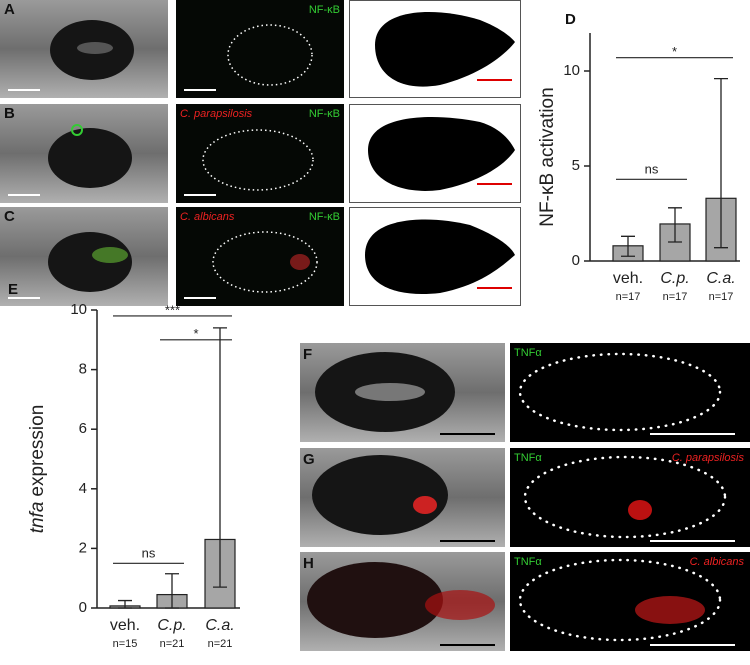 This screenshot has height=665, width=750. Describe the element at coordinates (525, 601) in the screenshot. I see `row-h` at that location.